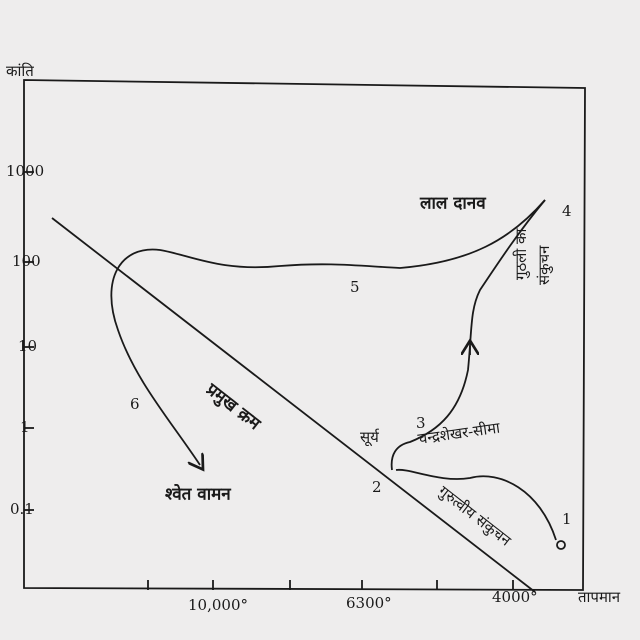 This screenshot has height=640, width=640. I want to click on label-chandrasekhar: चन्द्रशेखर-सीमा, so click(459, 432).